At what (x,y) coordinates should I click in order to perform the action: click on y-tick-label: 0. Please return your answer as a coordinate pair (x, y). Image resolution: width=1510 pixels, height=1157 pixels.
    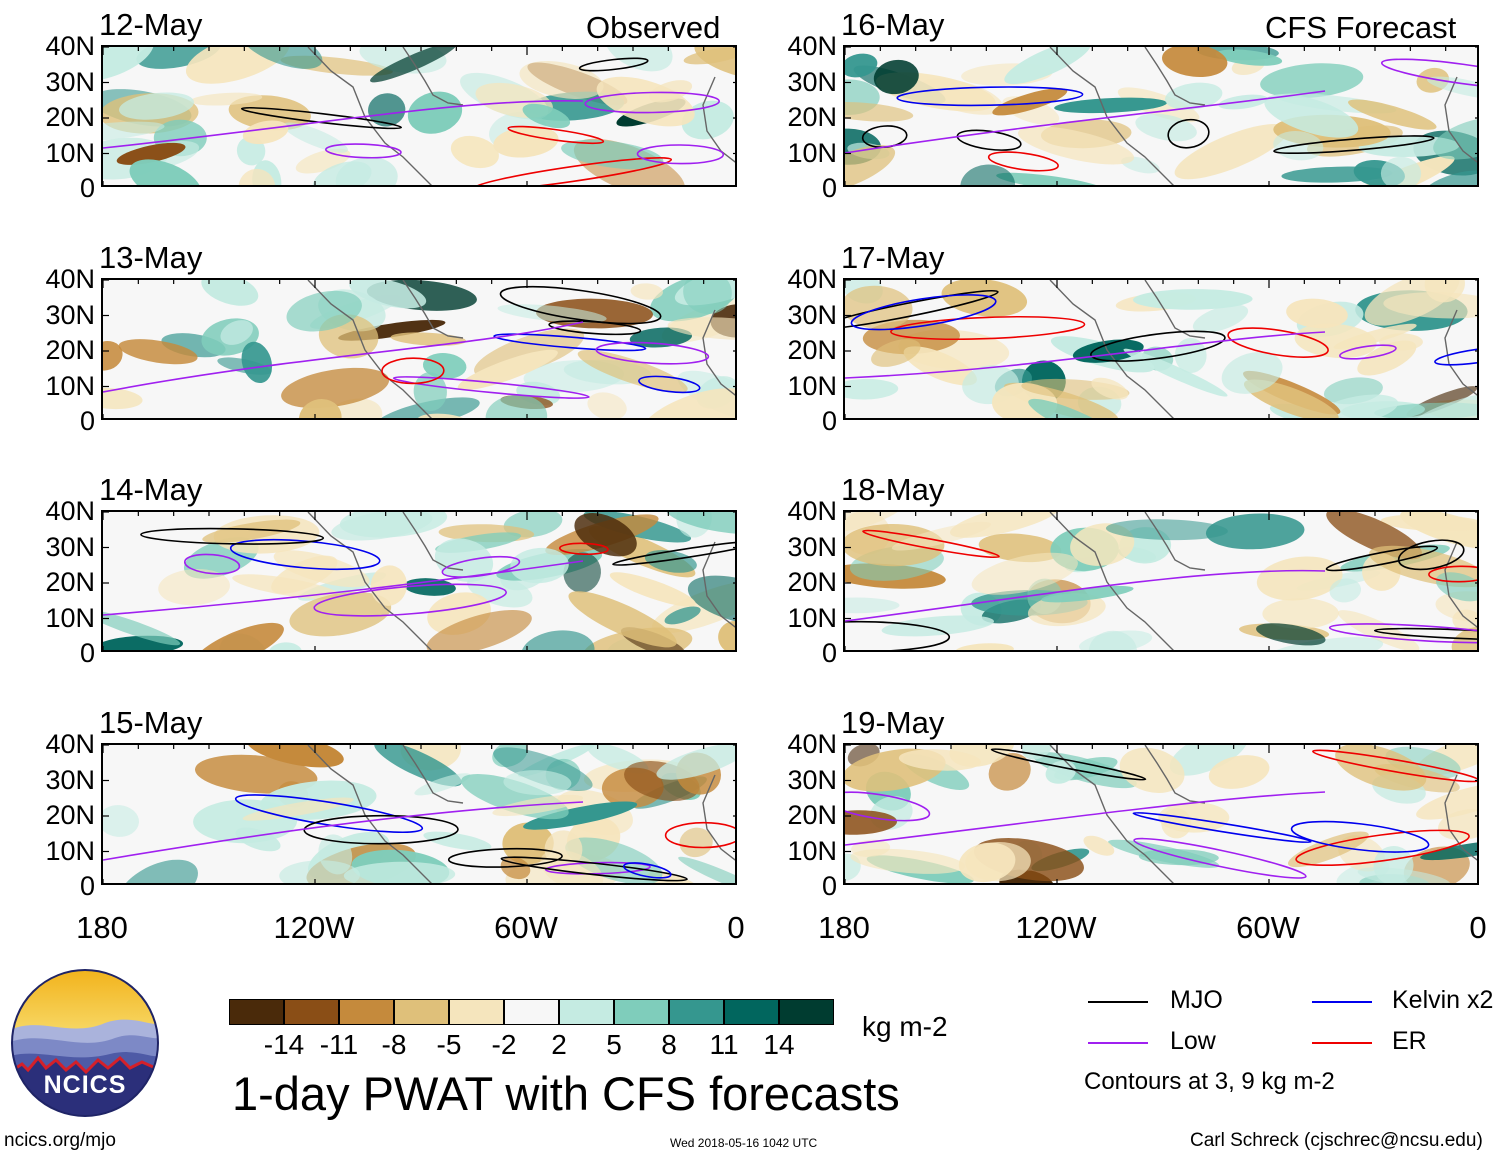
    Looking at the image, I should click on (87, 886).